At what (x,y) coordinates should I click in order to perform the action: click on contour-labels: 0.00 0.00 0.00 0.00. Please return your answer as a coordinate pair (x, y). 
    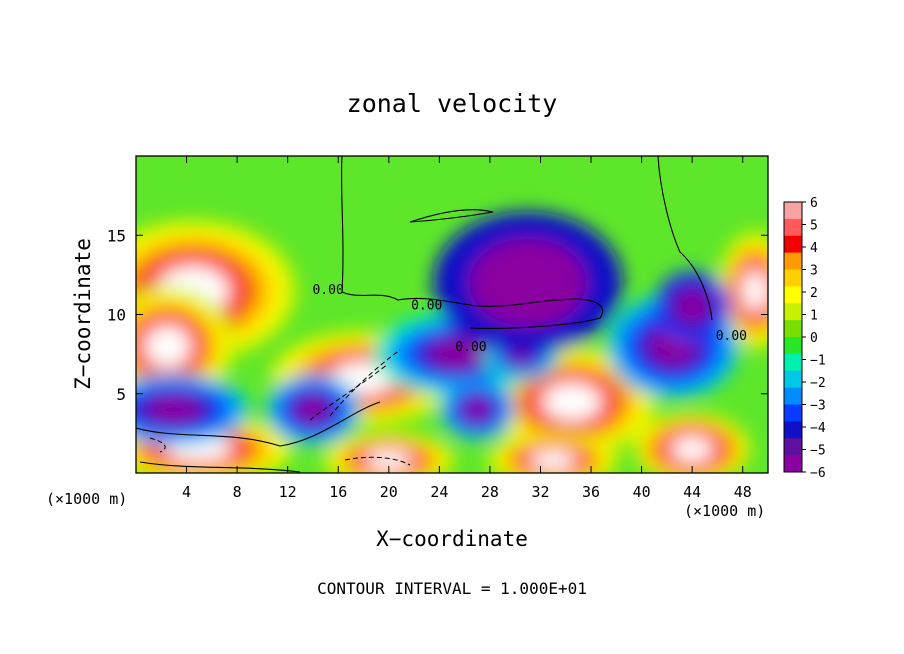
    Looking at the image, I should click on (529, 319).